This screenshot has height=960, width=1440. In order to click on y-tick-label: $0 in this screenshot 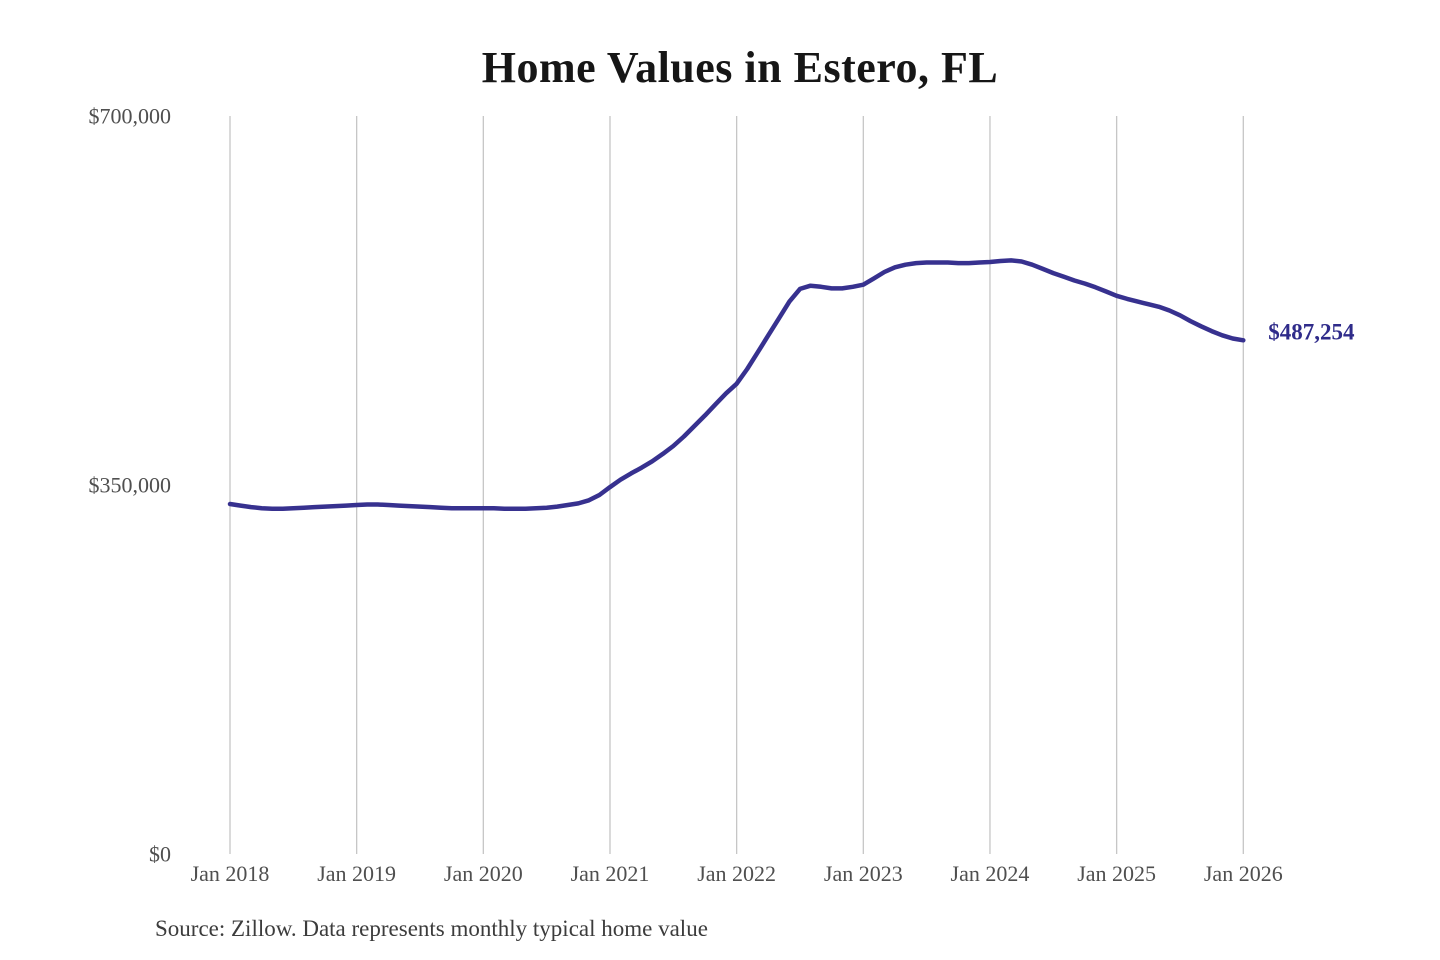, I will do `click(160, 854)`.